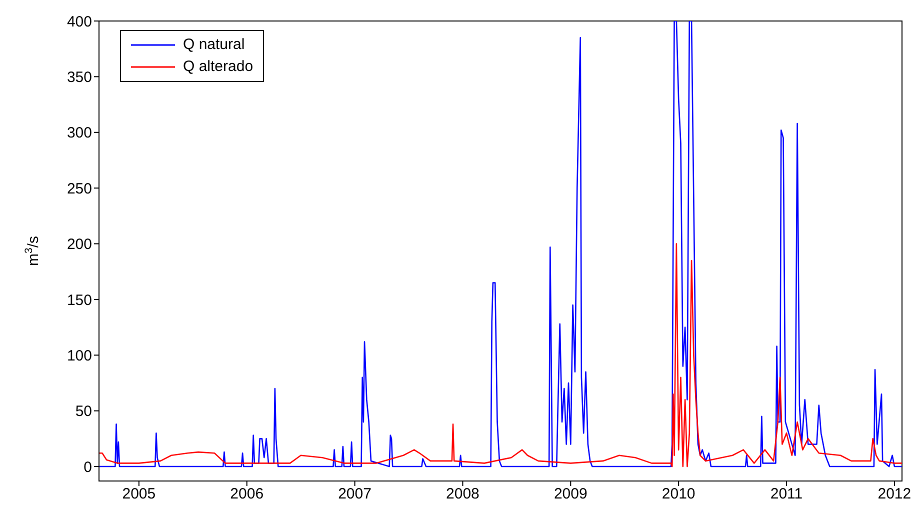  Describe the element at coordinates (79, 133) in the screenshot. I see `y-tick-label: 300` at that location.